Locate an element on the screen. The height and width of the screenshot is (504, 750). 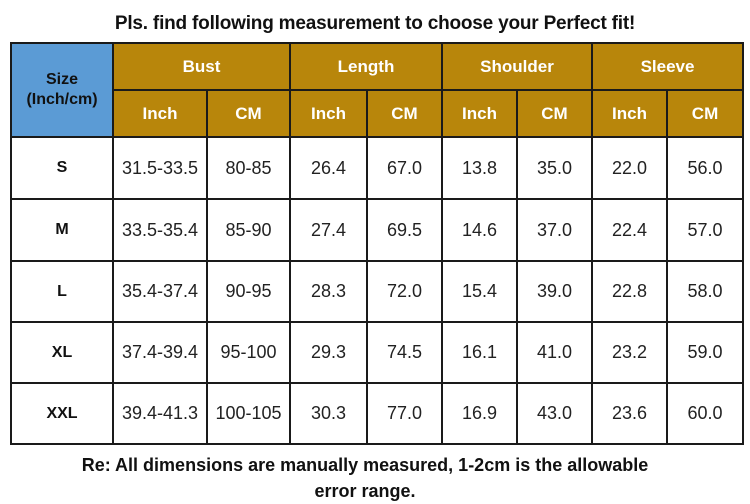
sleeve-inch-cell: 23.2 is located at coordinates (630, 352).